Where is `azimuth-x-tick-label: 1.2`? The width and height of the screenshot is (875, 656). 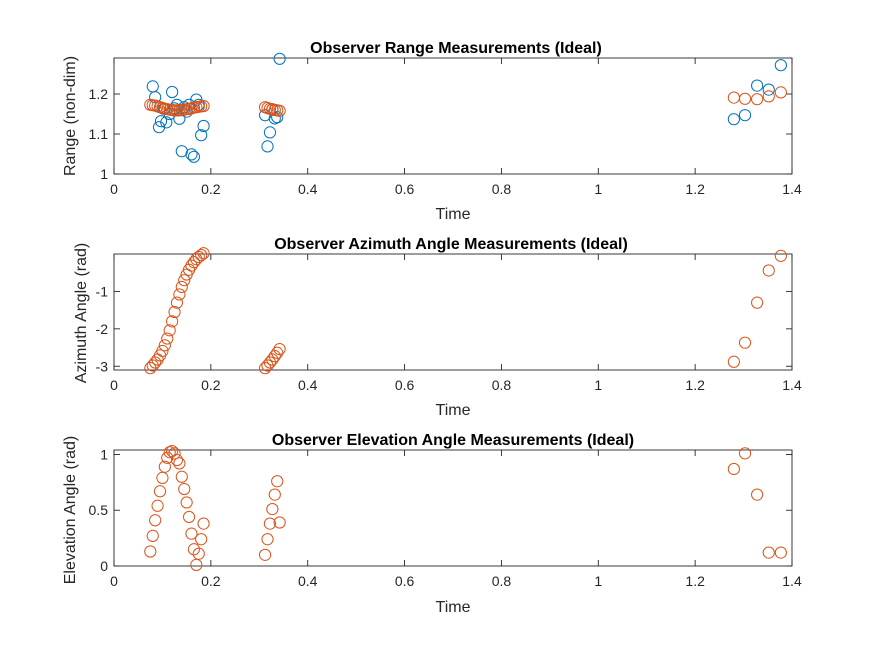 azimuth-x-tick-label: 1.2 is located at coordinates (695, 385).